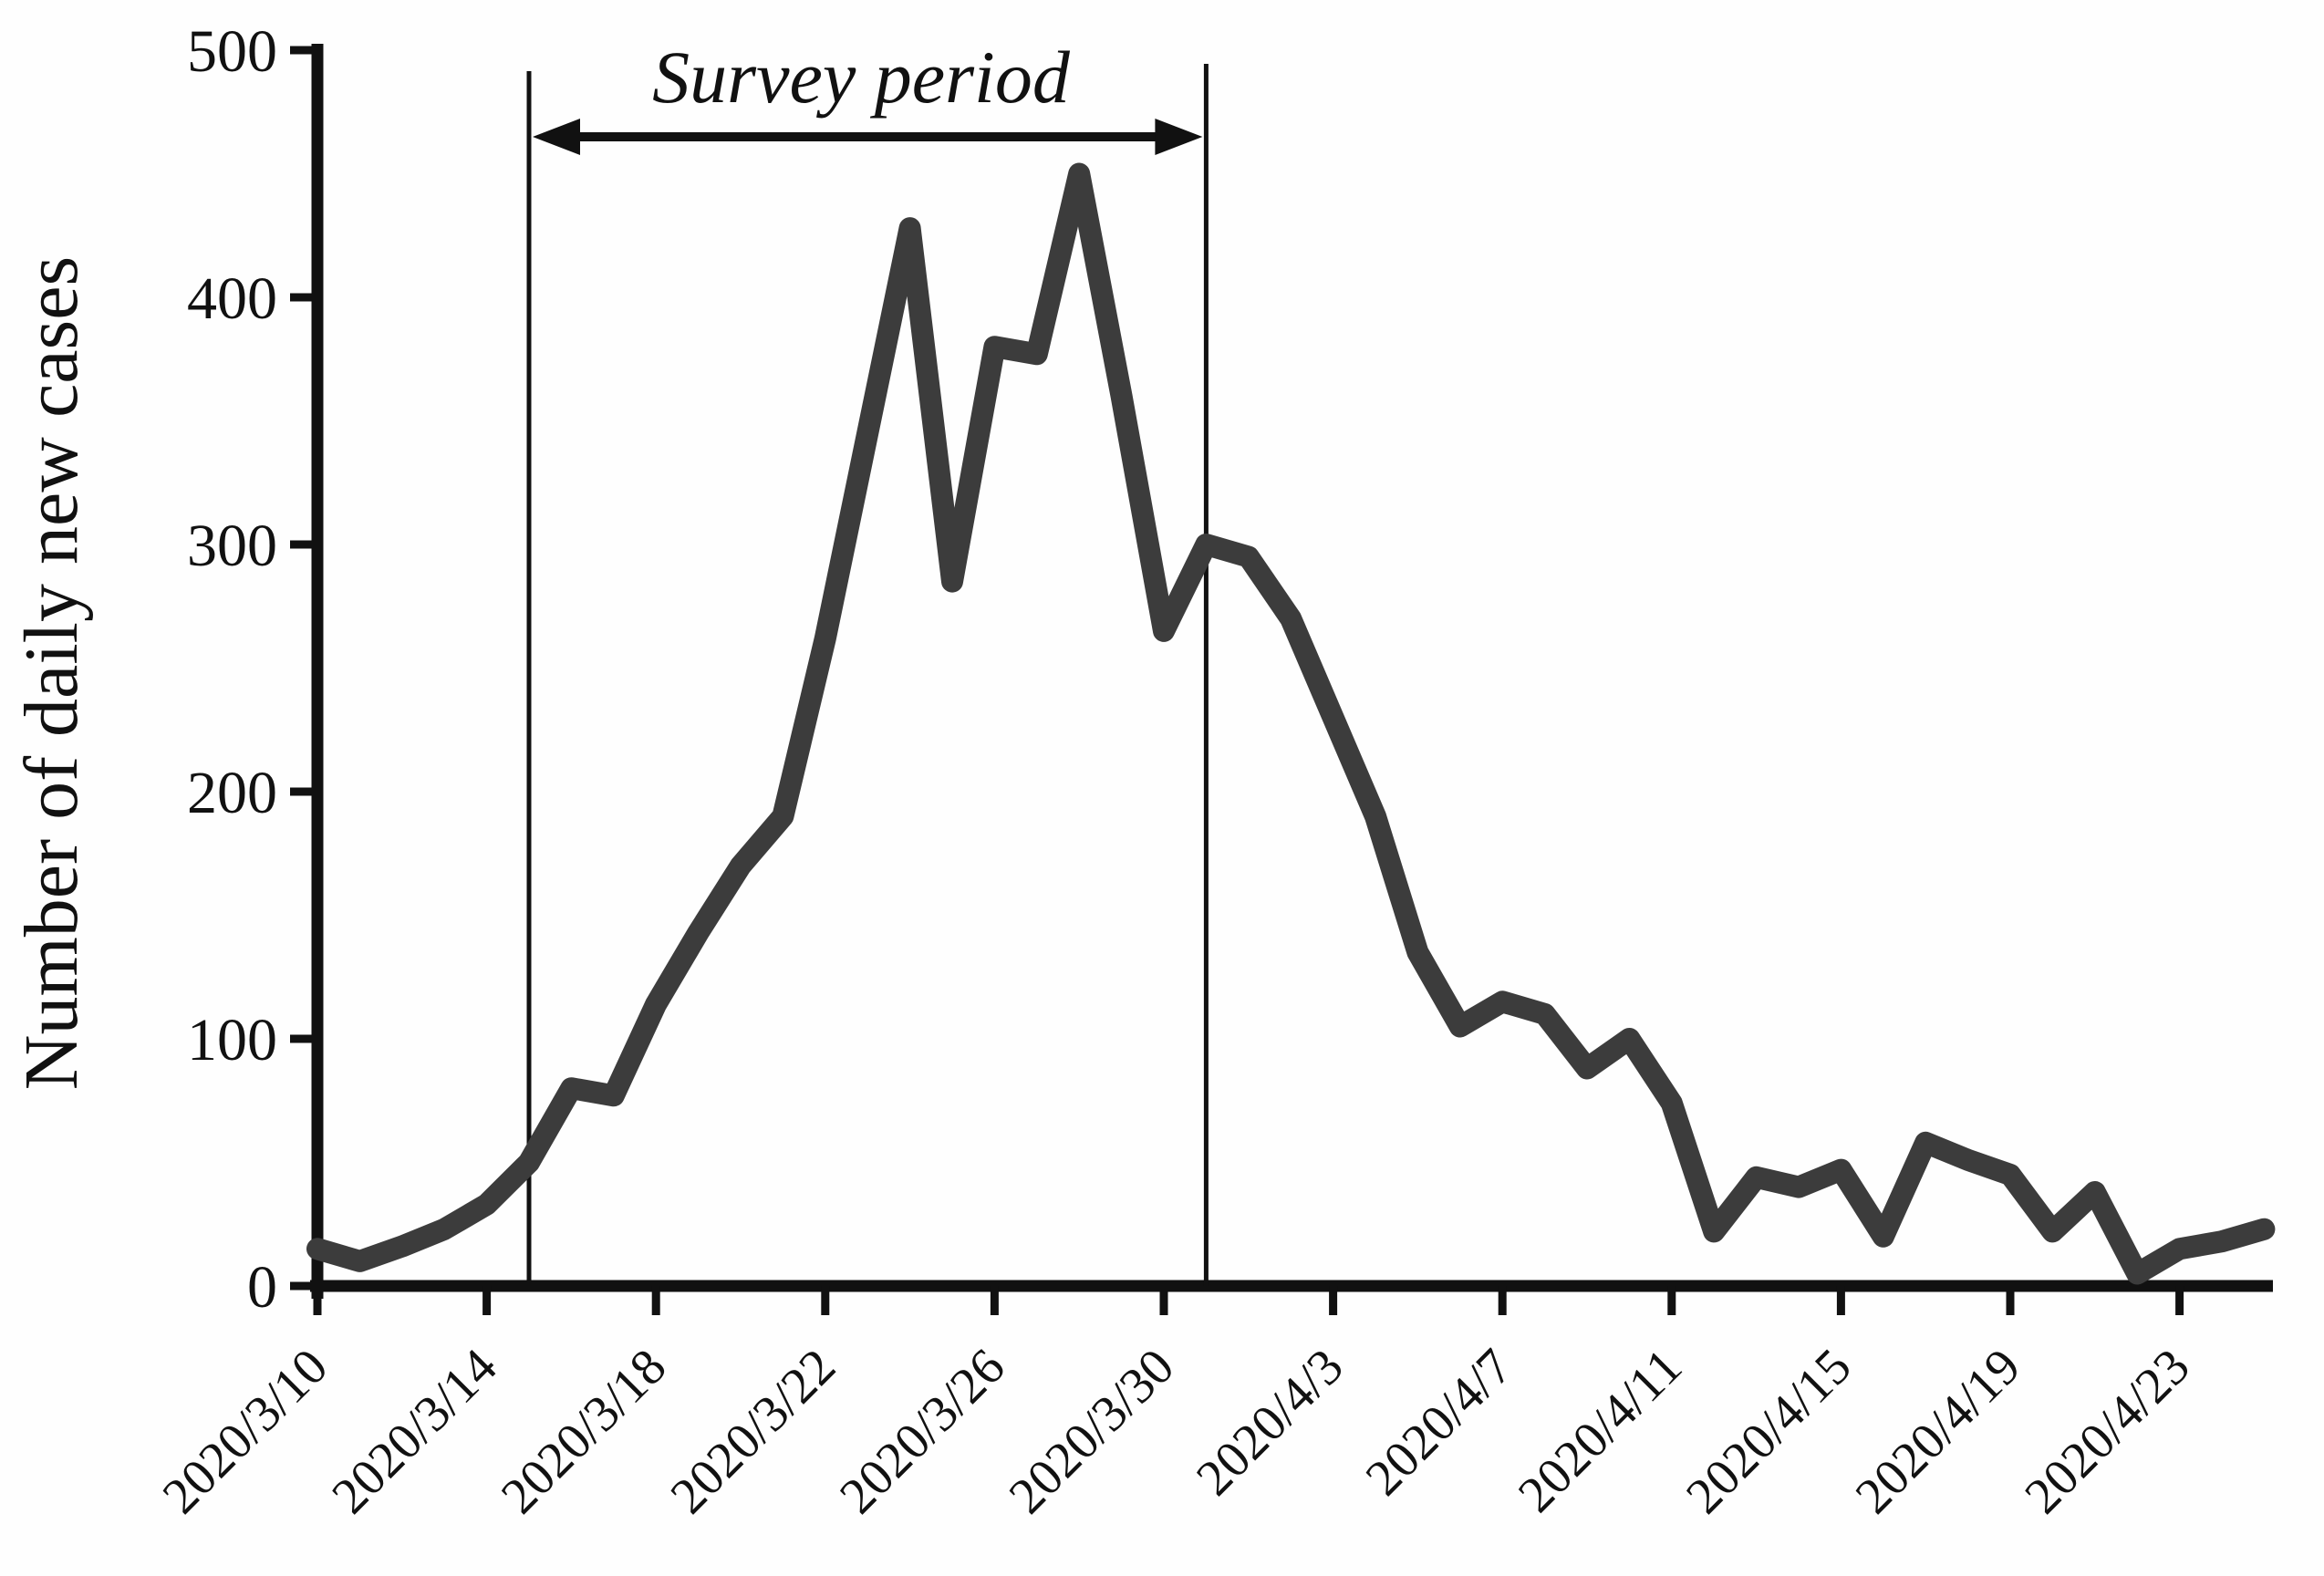  I want to click on x-tick-label: 2020/4/15, so click(1769, 1431).